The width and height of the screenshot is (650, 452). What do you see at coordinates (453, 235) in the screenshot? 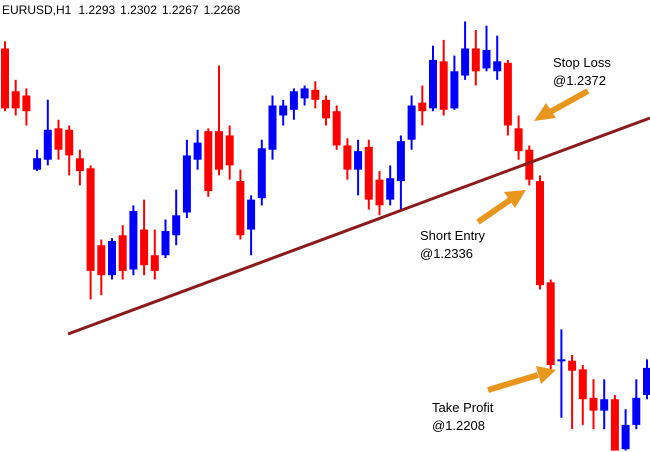
I see `annotation: Short Entry` at bounding box center [453, 235].